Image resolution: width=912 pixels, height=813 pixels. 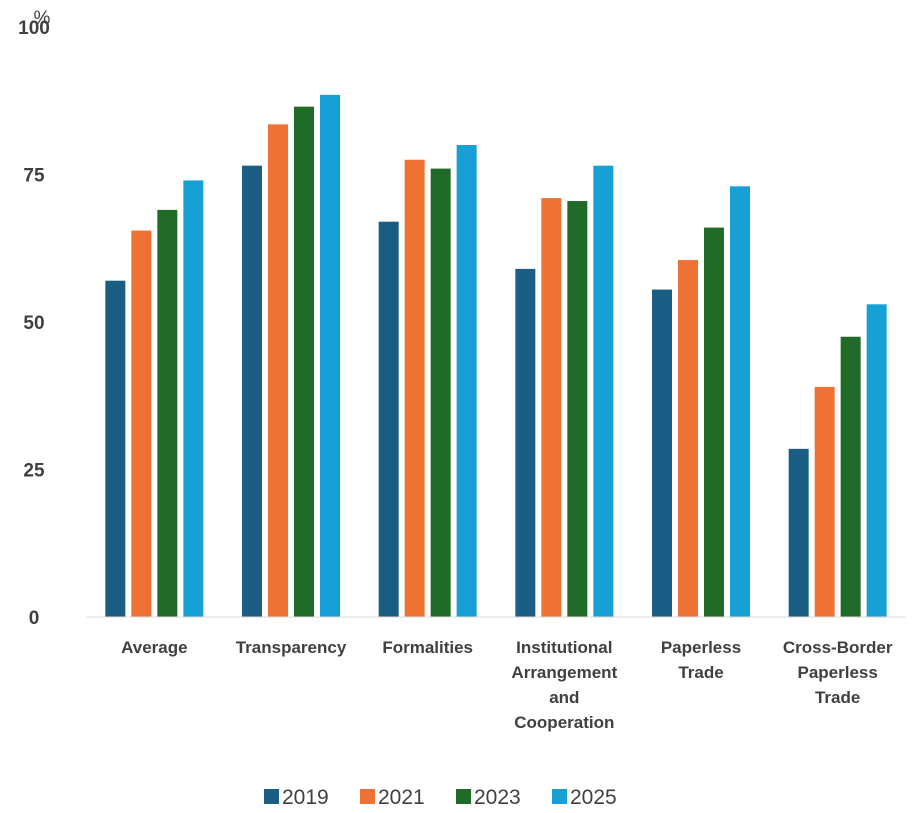 What do you see at coordinates (388, 419) in the screenshot?
I see `bar-2019-formalities` at bounding box center [388, 419].